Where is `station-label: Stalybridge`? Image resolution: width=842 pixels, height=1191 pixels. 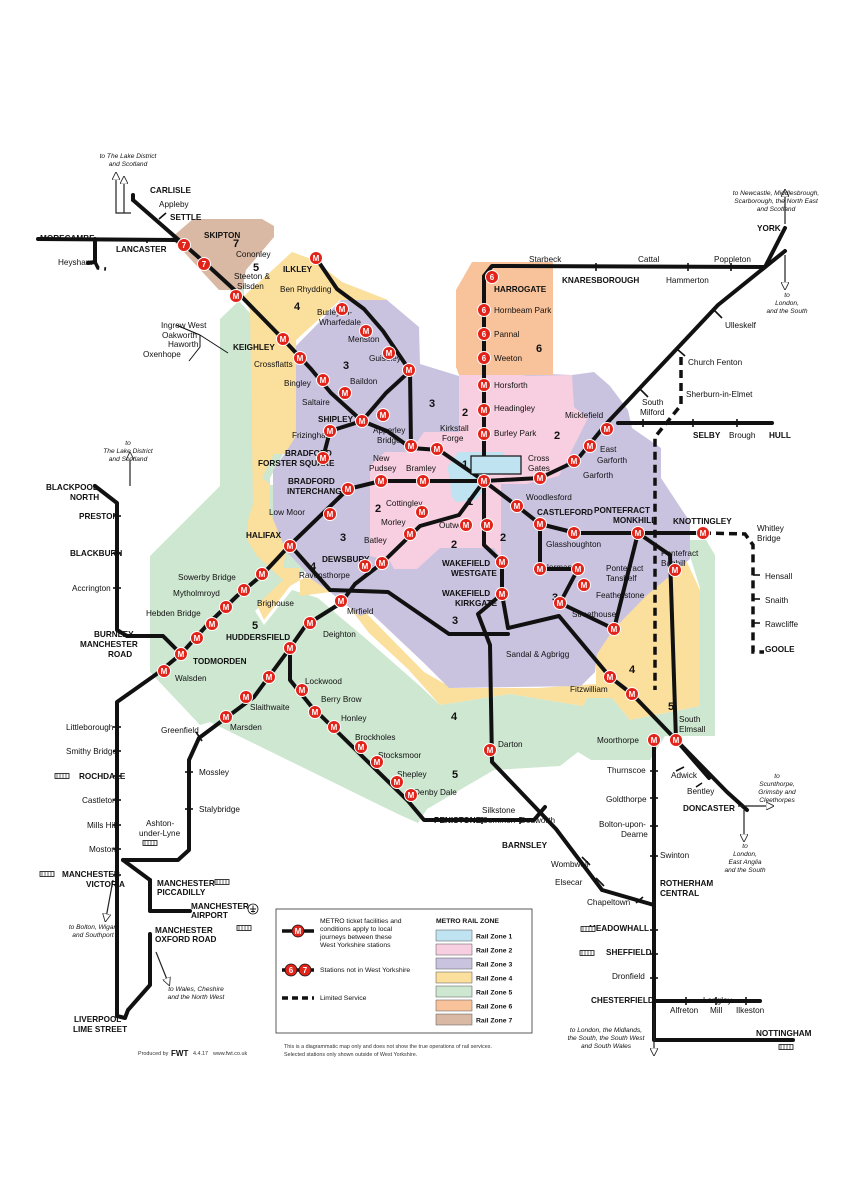 station-label: Stalybridge is located at coordinates (219, 809).